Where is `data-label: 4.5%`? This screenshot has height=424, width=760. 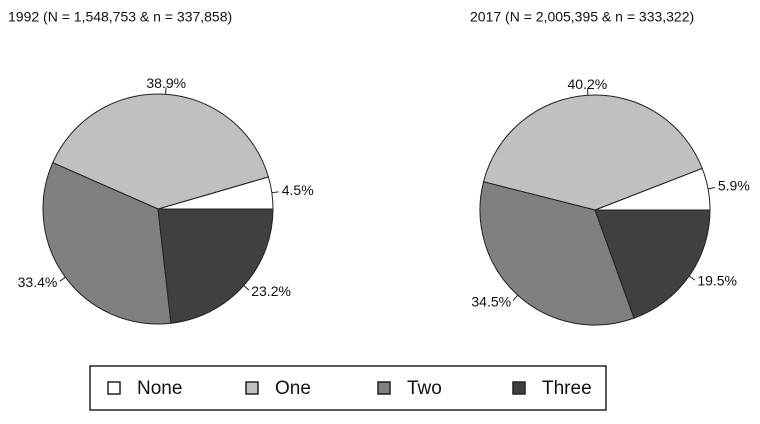
data-label: 4.5% is located at coordinates (298, 190).